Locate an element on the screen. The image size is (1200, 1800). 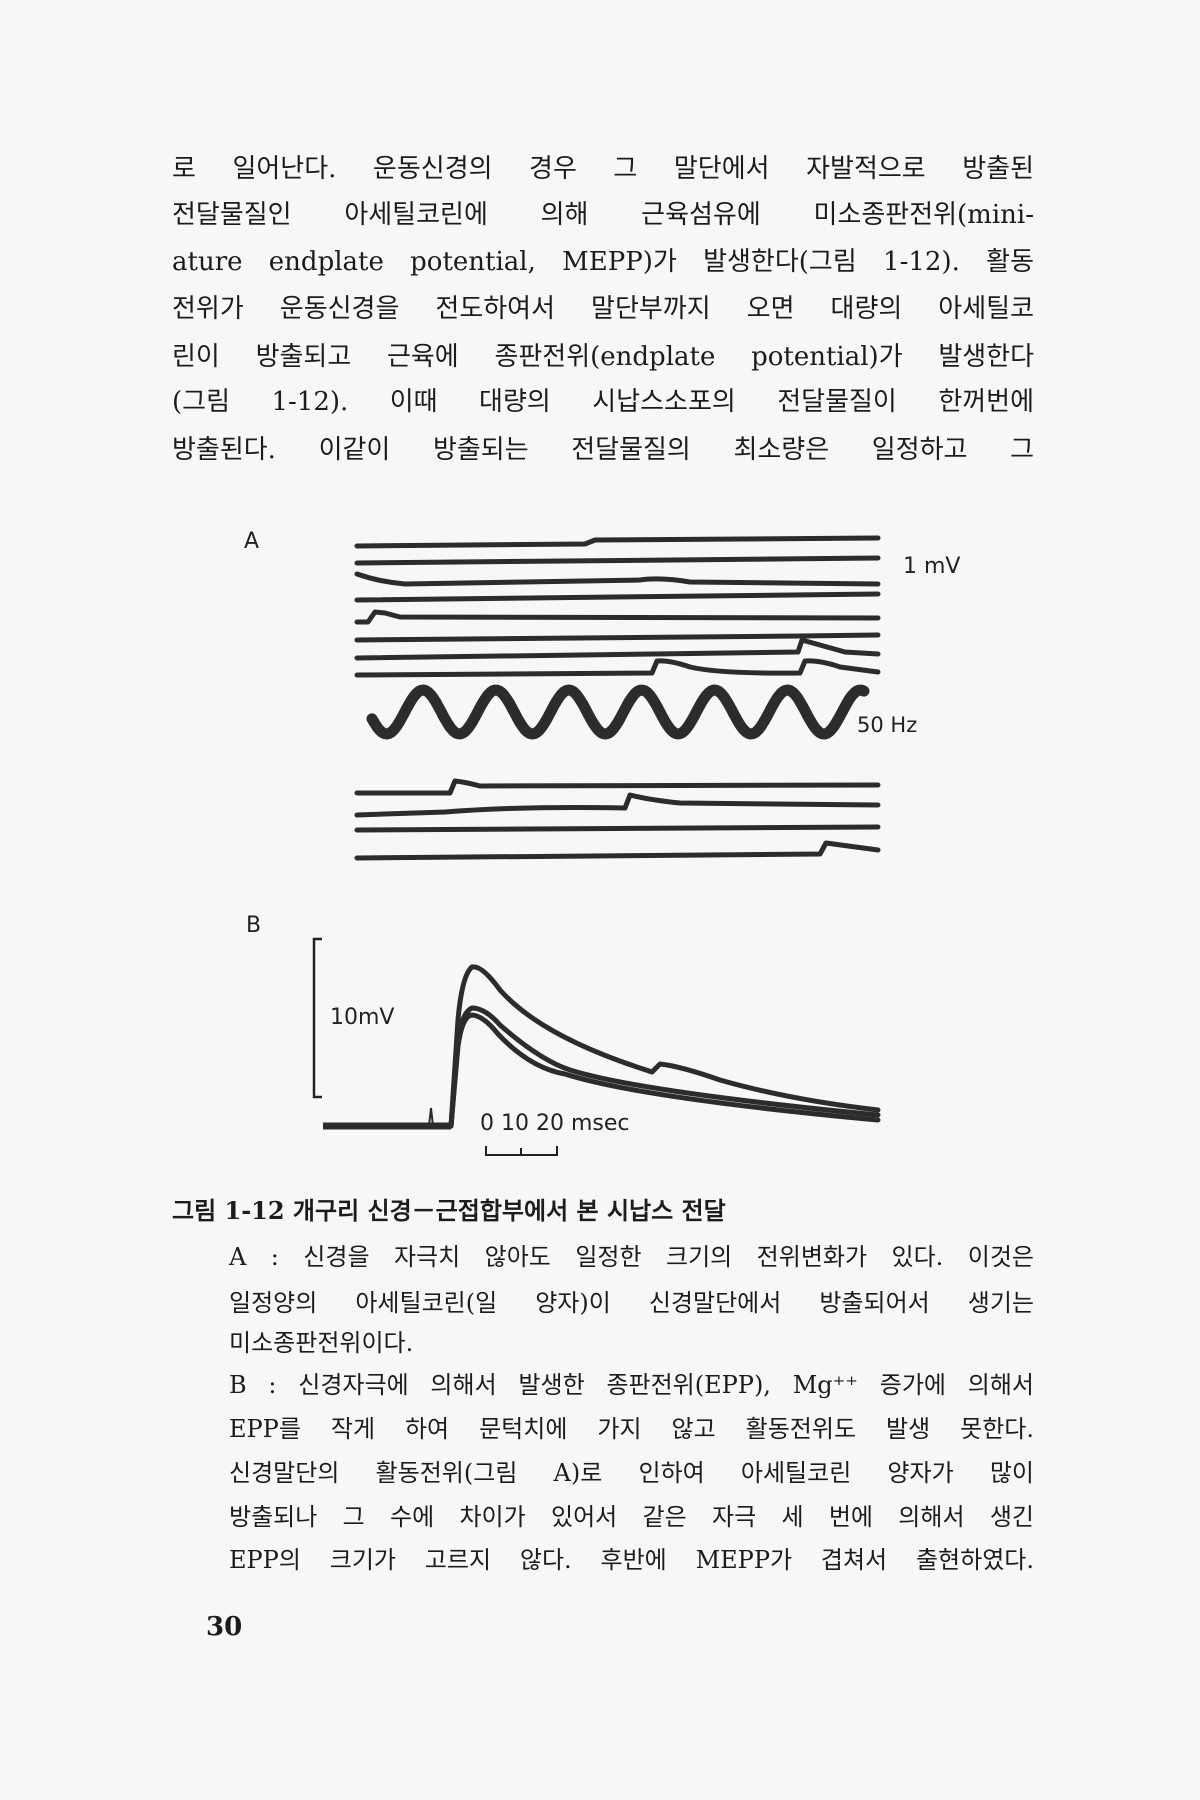
body-line: 전달물질인 아세틸코린에 의해 근육섬유에 미소종판전위(mini- is located at coordinates (603, 215).